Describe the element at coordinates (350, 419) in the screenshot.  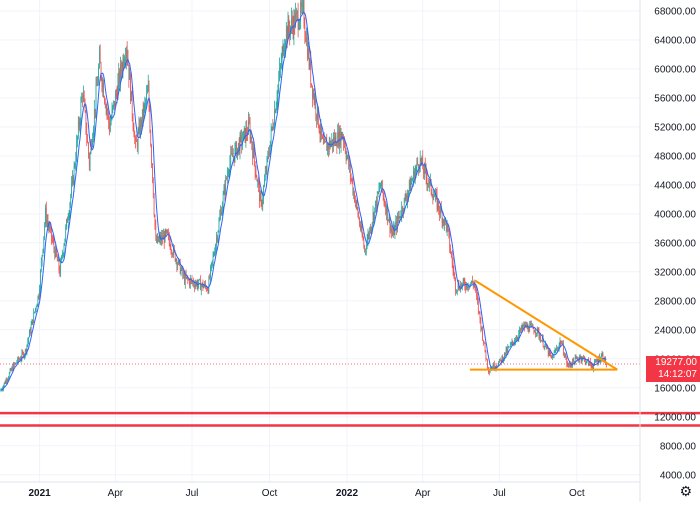
I see `horizontal-levels` at that location.